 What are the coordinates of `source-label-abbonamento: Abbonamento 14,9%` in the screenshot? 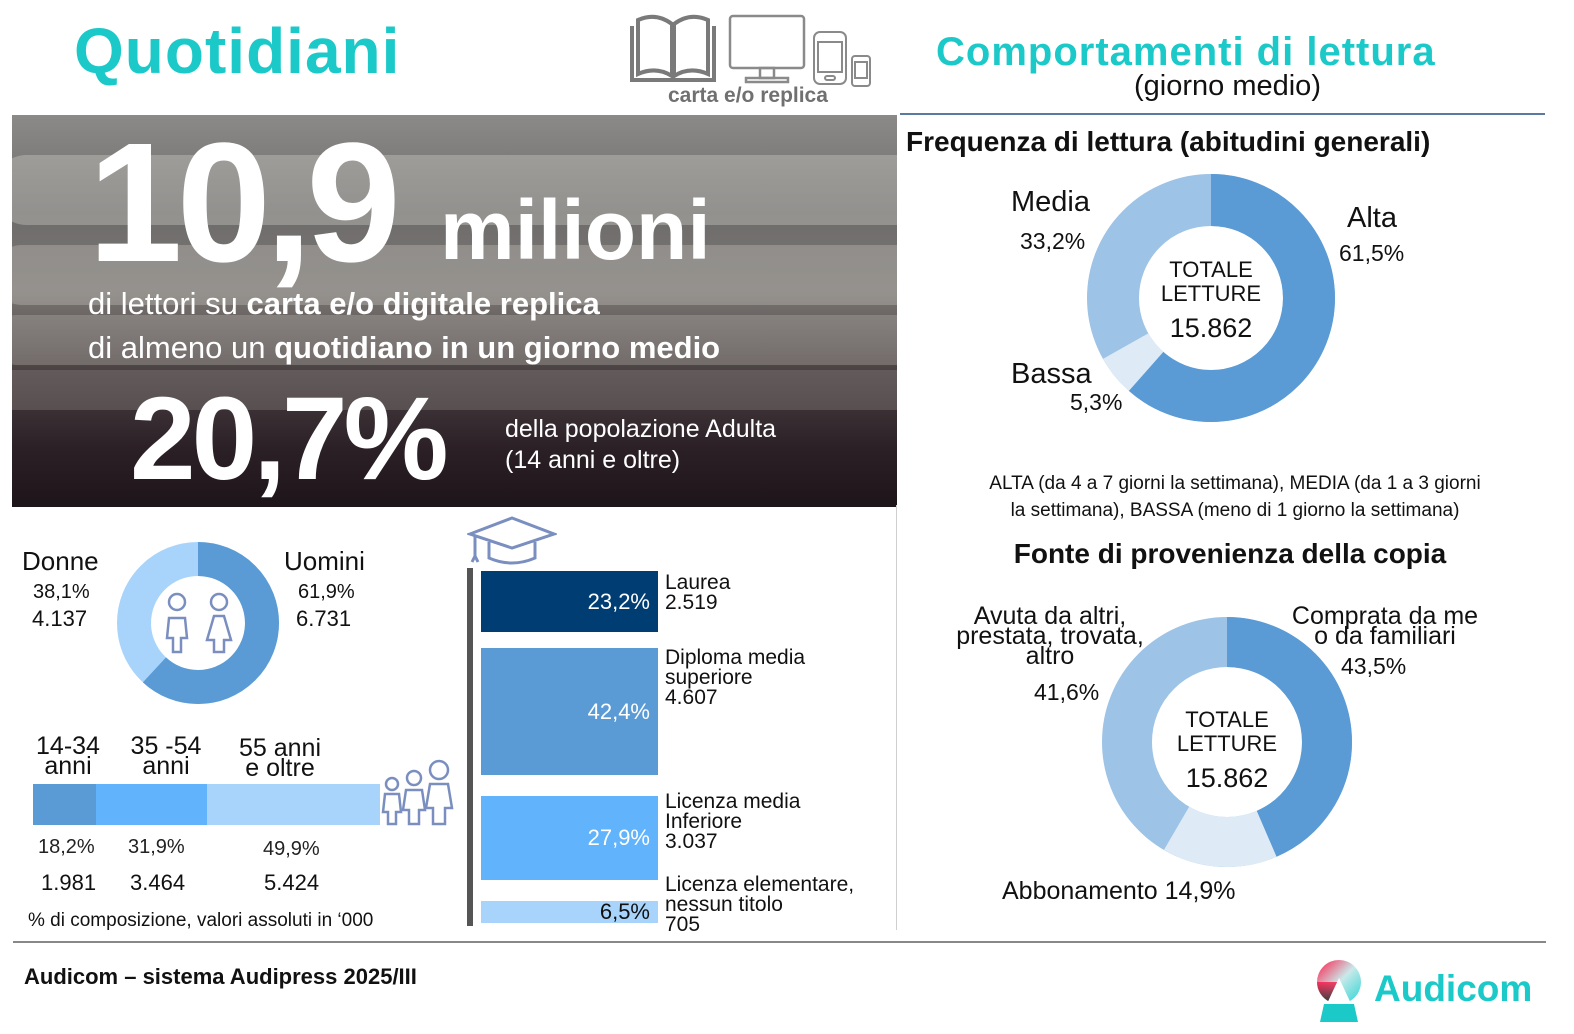 It's located at (1119, 891).